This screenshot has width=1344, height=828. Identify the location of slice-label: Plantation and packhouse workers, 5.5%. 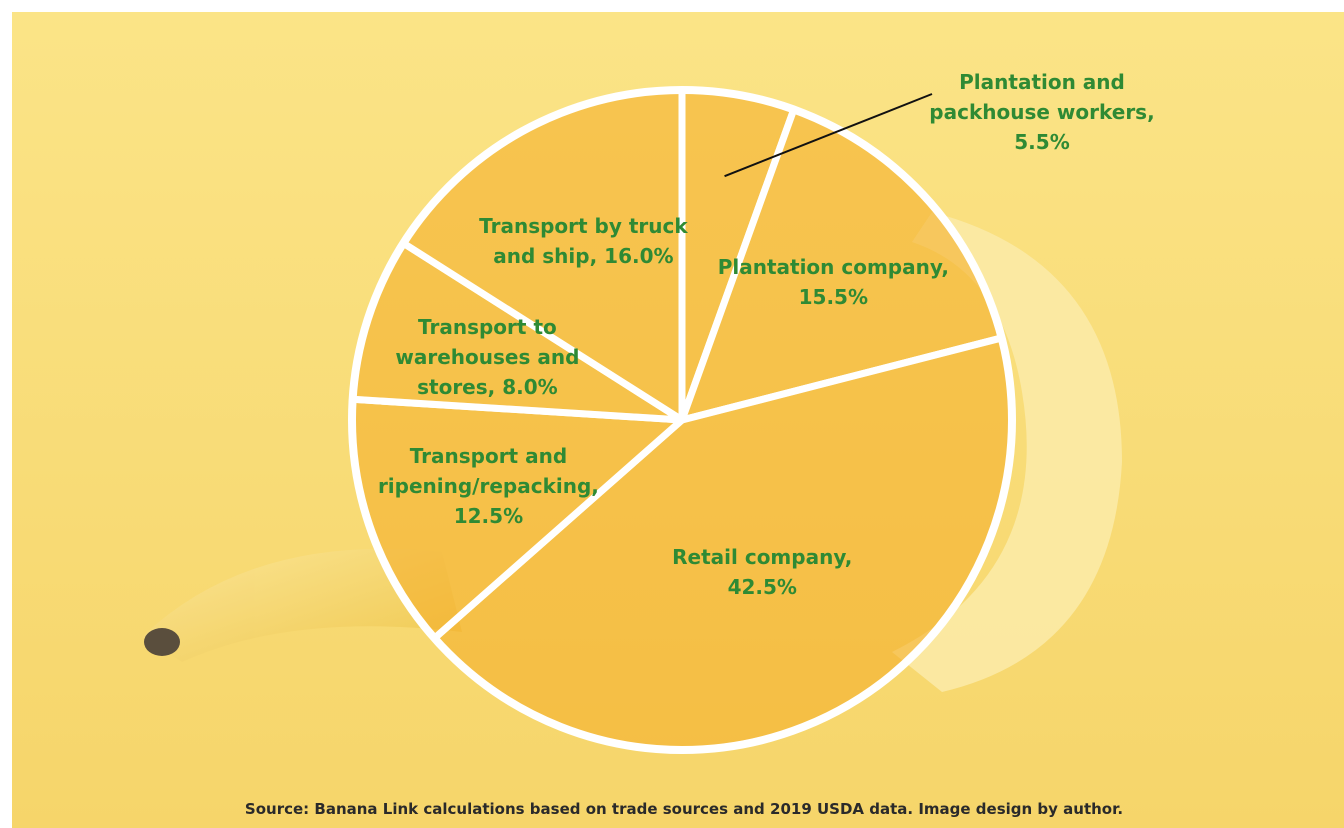
(1042, 112).